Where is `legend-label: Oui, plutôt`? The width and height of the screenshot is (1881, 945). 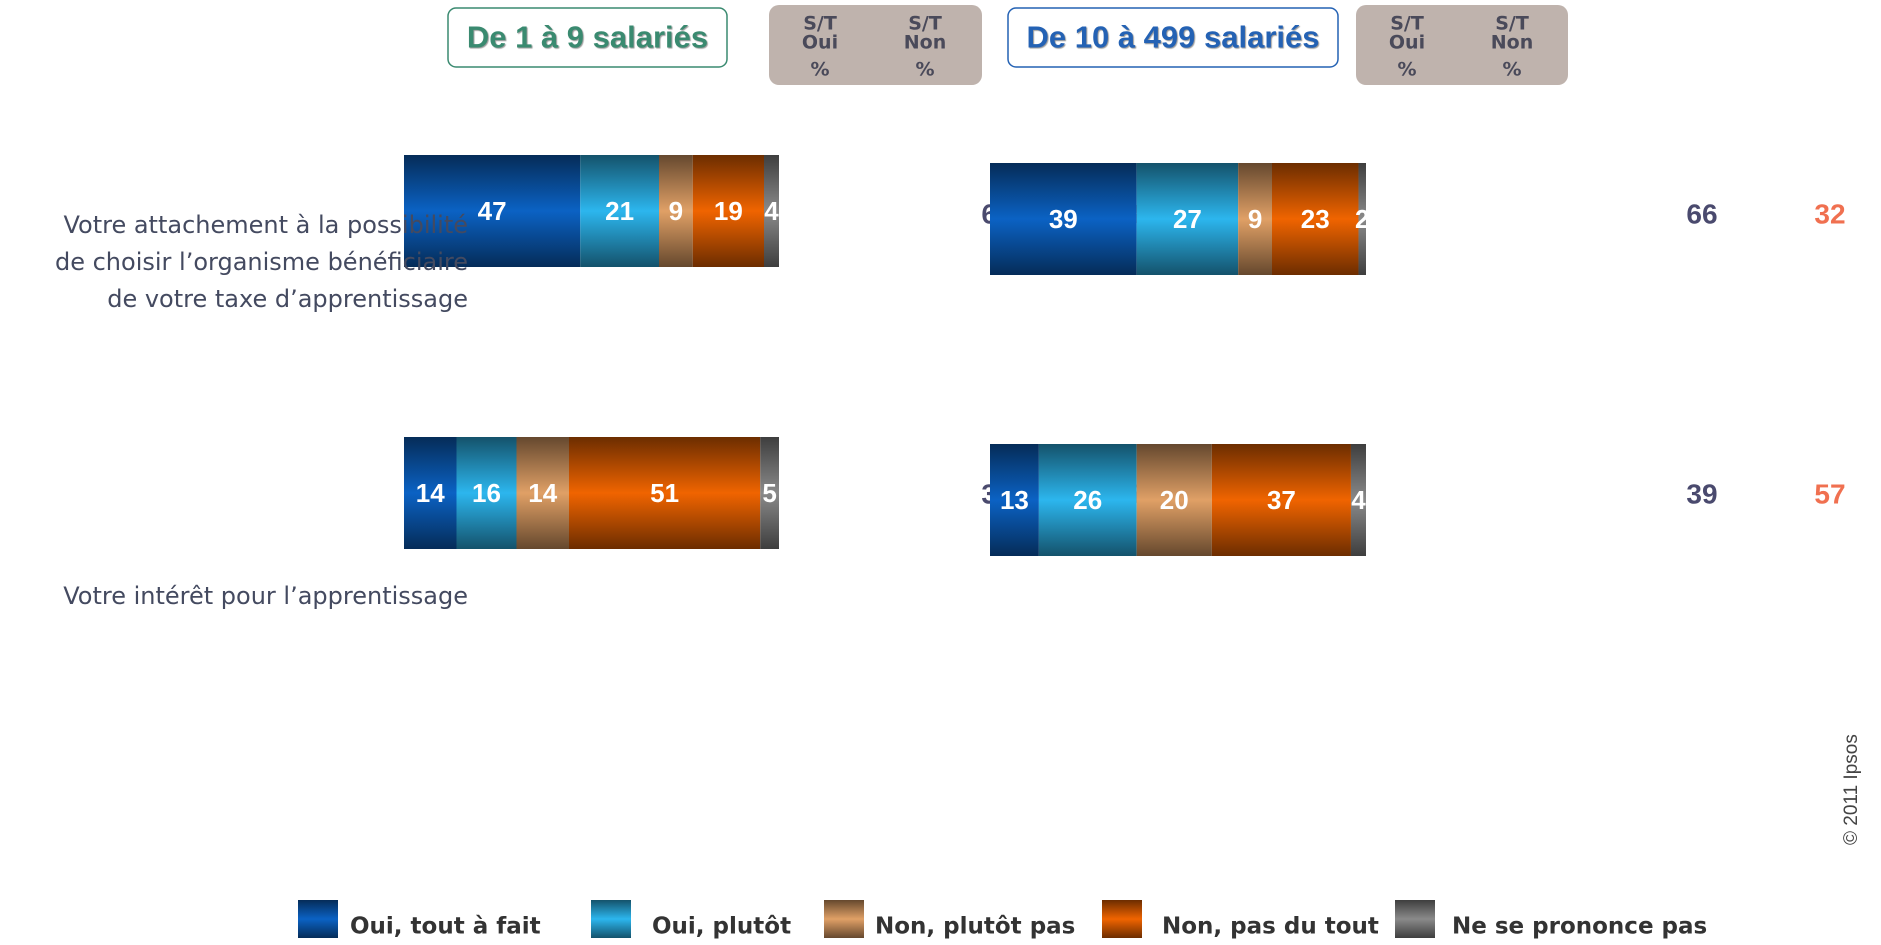
legend-label: Oui, plutôt is located at coordinates (721, 927).